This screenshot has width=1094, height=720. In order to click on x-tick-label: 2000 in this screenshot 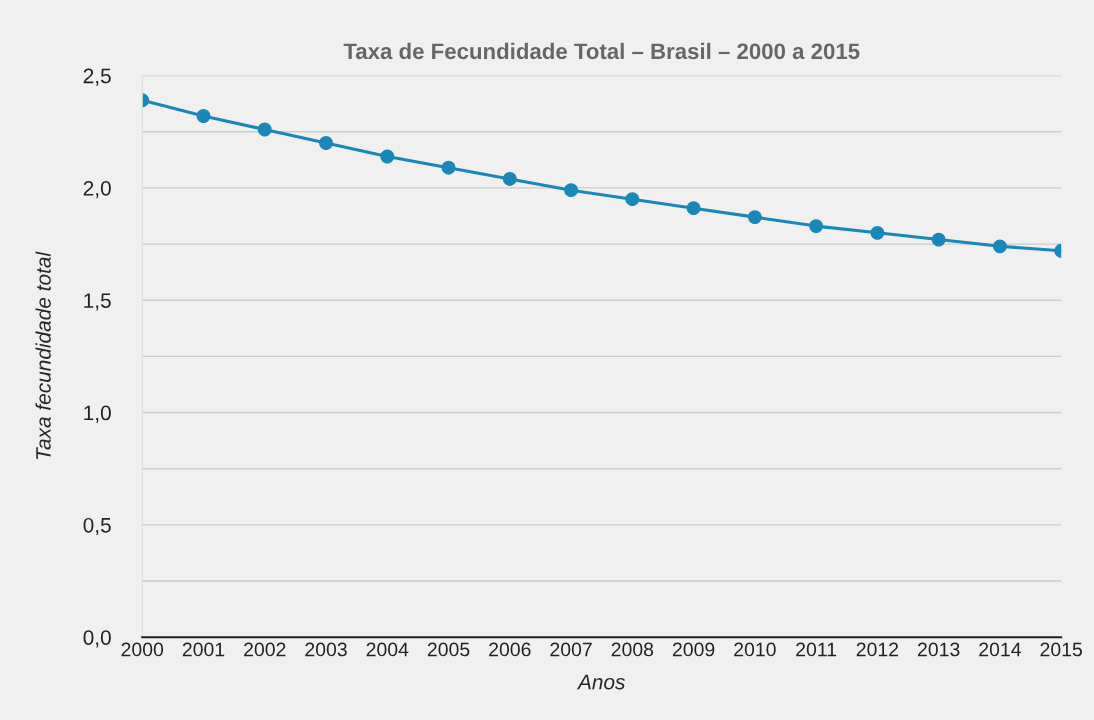, I will do `click(142, 649)`.